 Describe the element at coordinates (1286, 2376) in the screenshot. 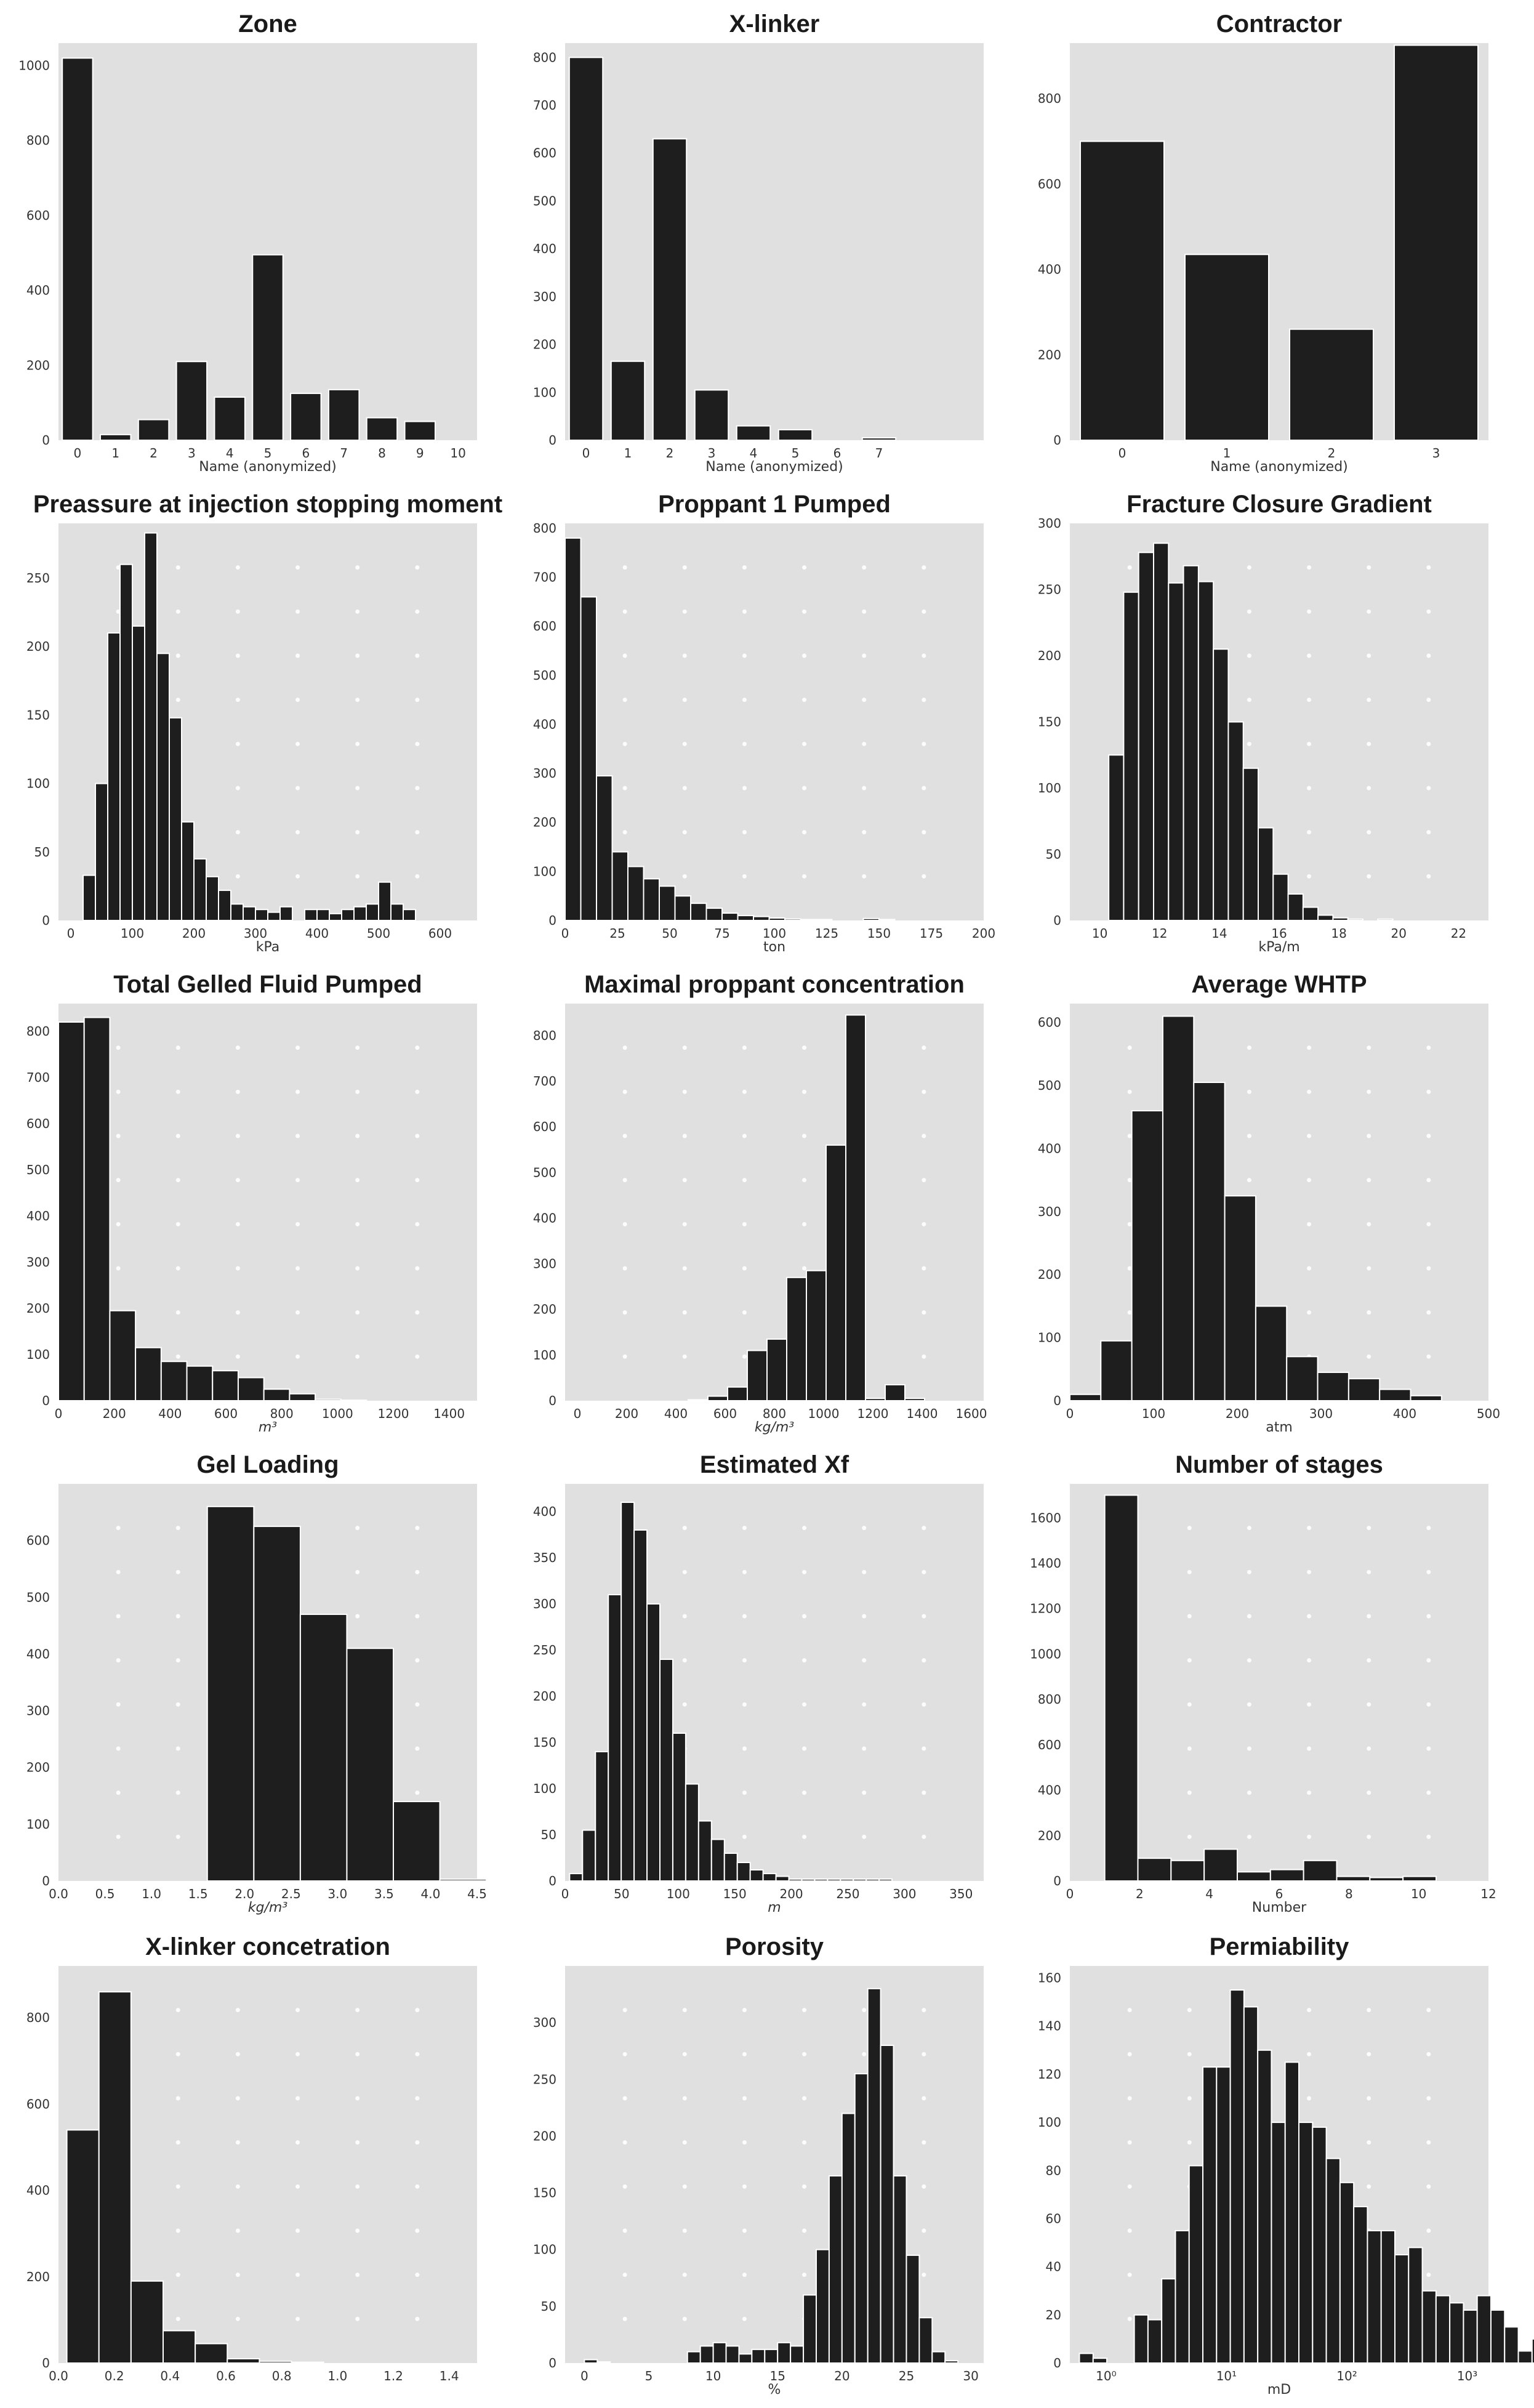

I see `x-tick-labels: 10⁰ 10¹ 10² 10³` at that location.